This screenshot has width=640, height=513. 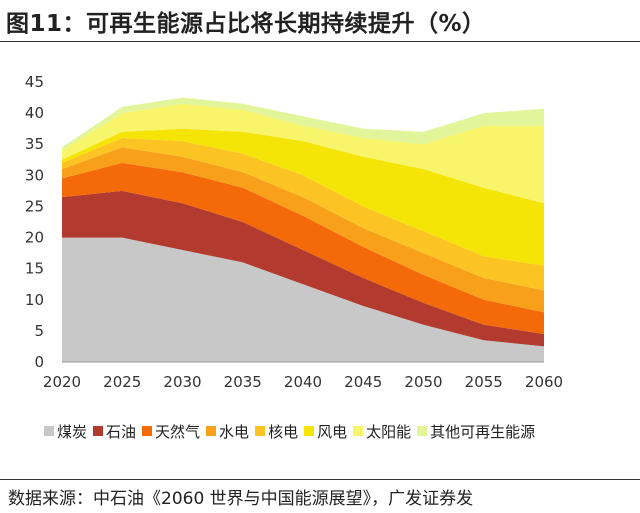 I want to click on legend-label: 石油, so click(x=121, y=431).